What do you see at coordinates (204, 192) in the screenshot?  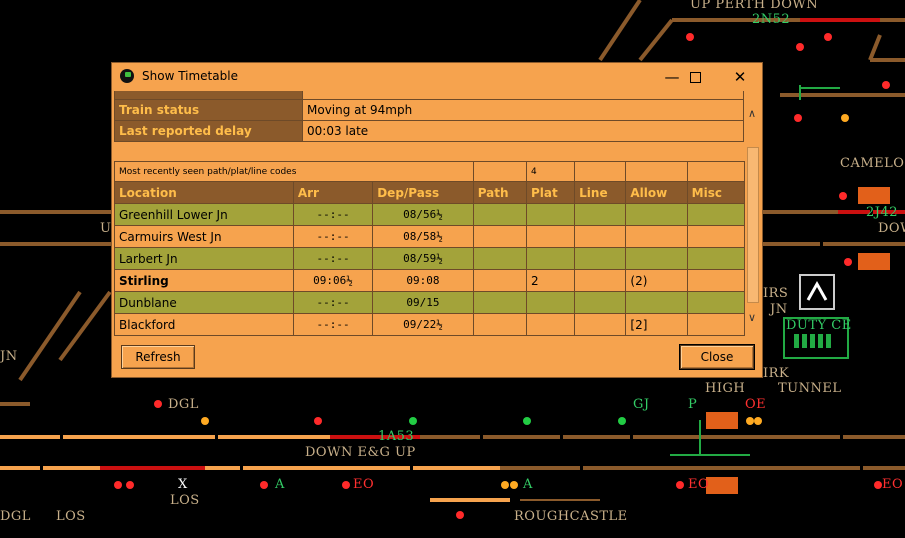 I see `column-header-location: Location` at bounding box center [204, 192].